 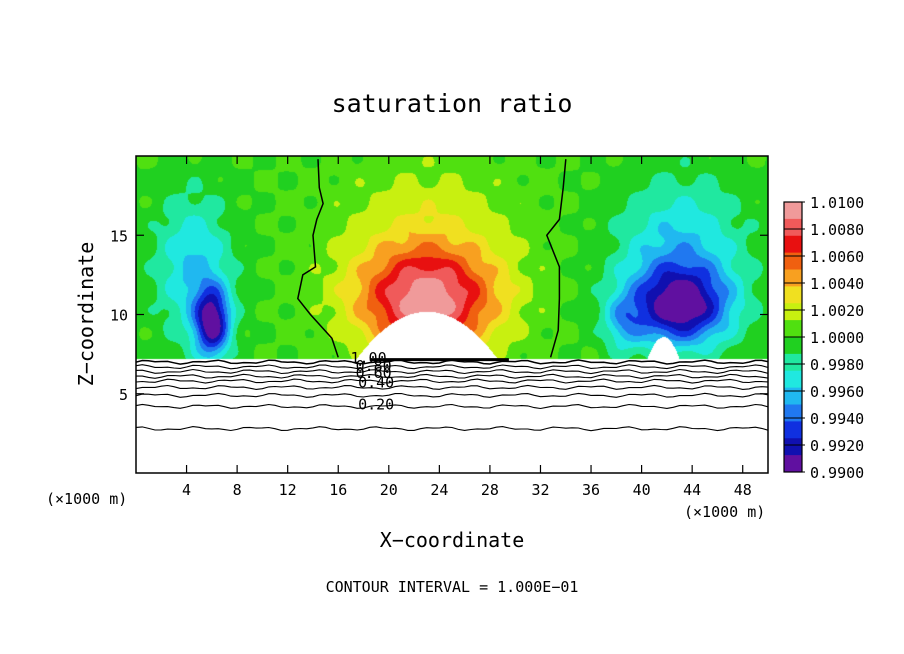 I want to click on lower-contour-lines, so click(x=452, y=395).